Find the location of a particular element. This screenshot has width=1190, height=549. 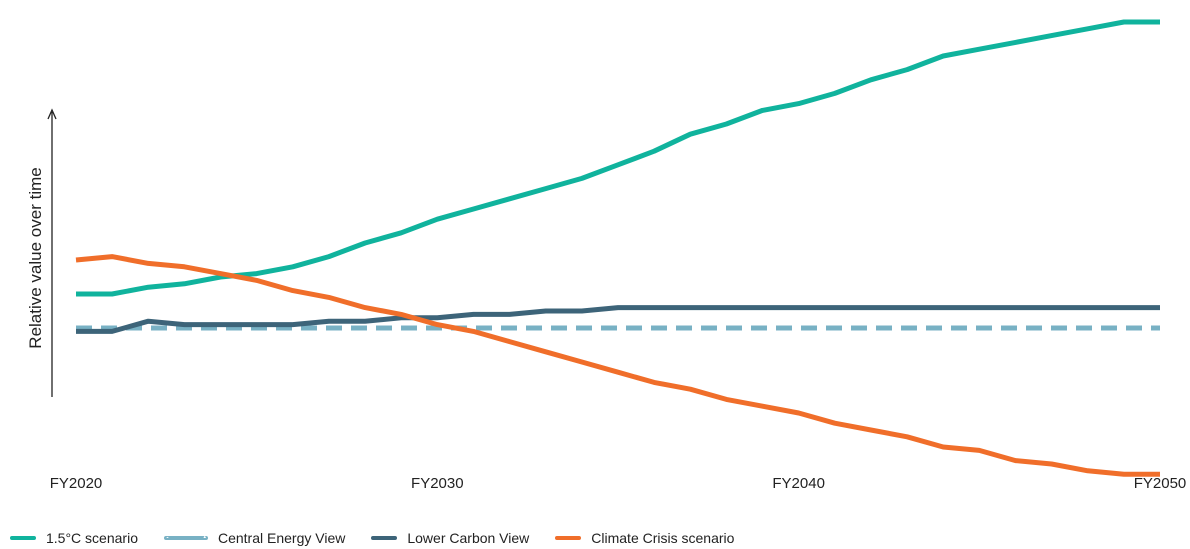

legend-label: 1.5°C scenario is located at coordinates (92, 538).